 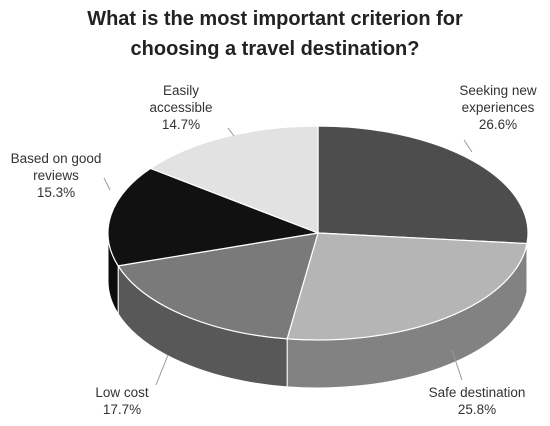 I want to click on pie-slice-safe-destination, so click(x=407, y=286).